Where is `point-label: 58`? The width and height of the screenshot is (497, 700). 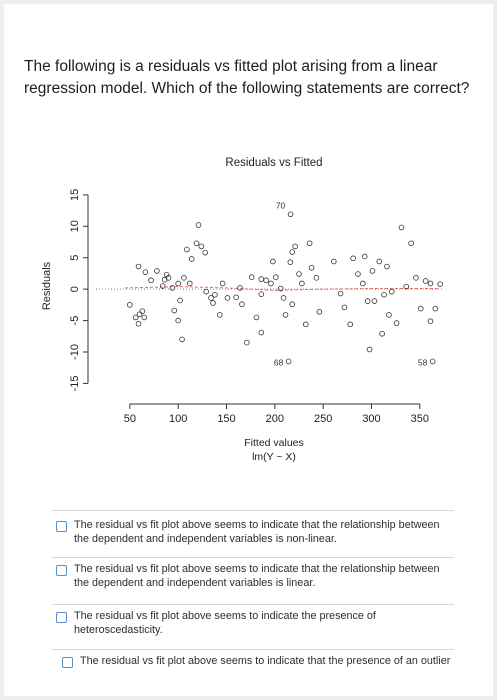 point-label: 58 is located at coordinates (423, 362).